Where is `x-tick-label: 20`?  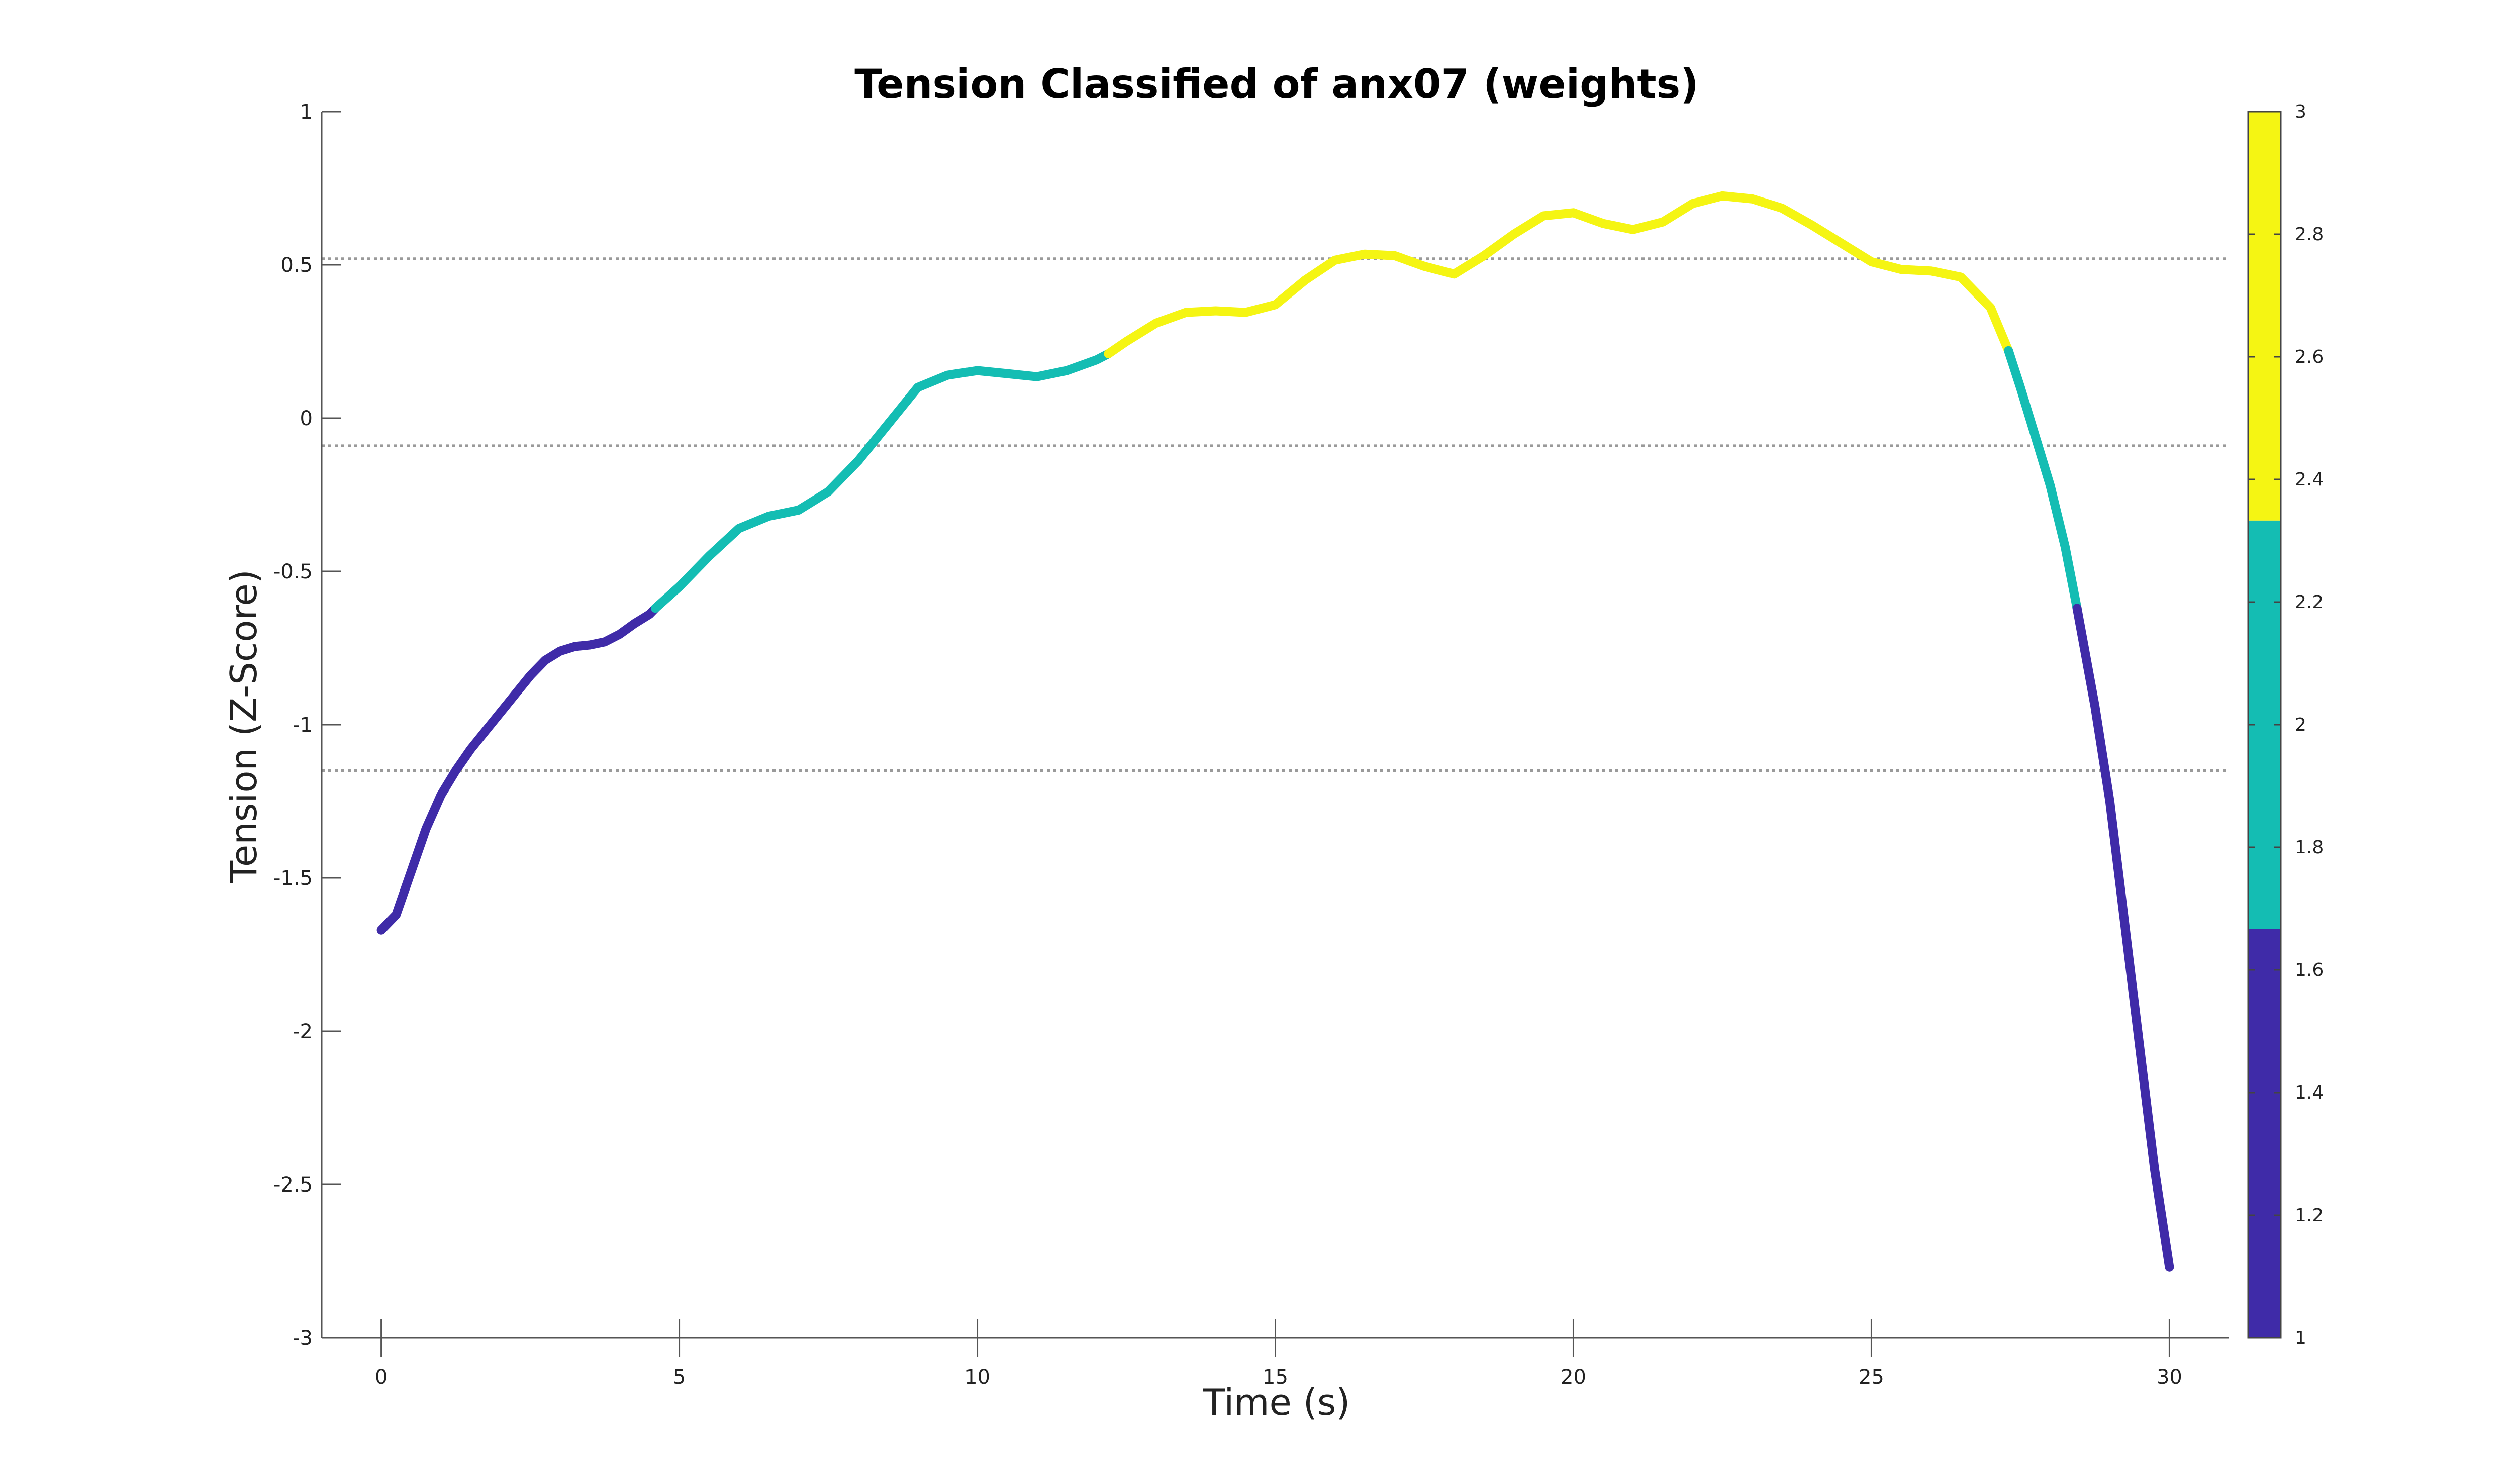 x-tick-label: 20 is located at coordinates (1574, 1377).